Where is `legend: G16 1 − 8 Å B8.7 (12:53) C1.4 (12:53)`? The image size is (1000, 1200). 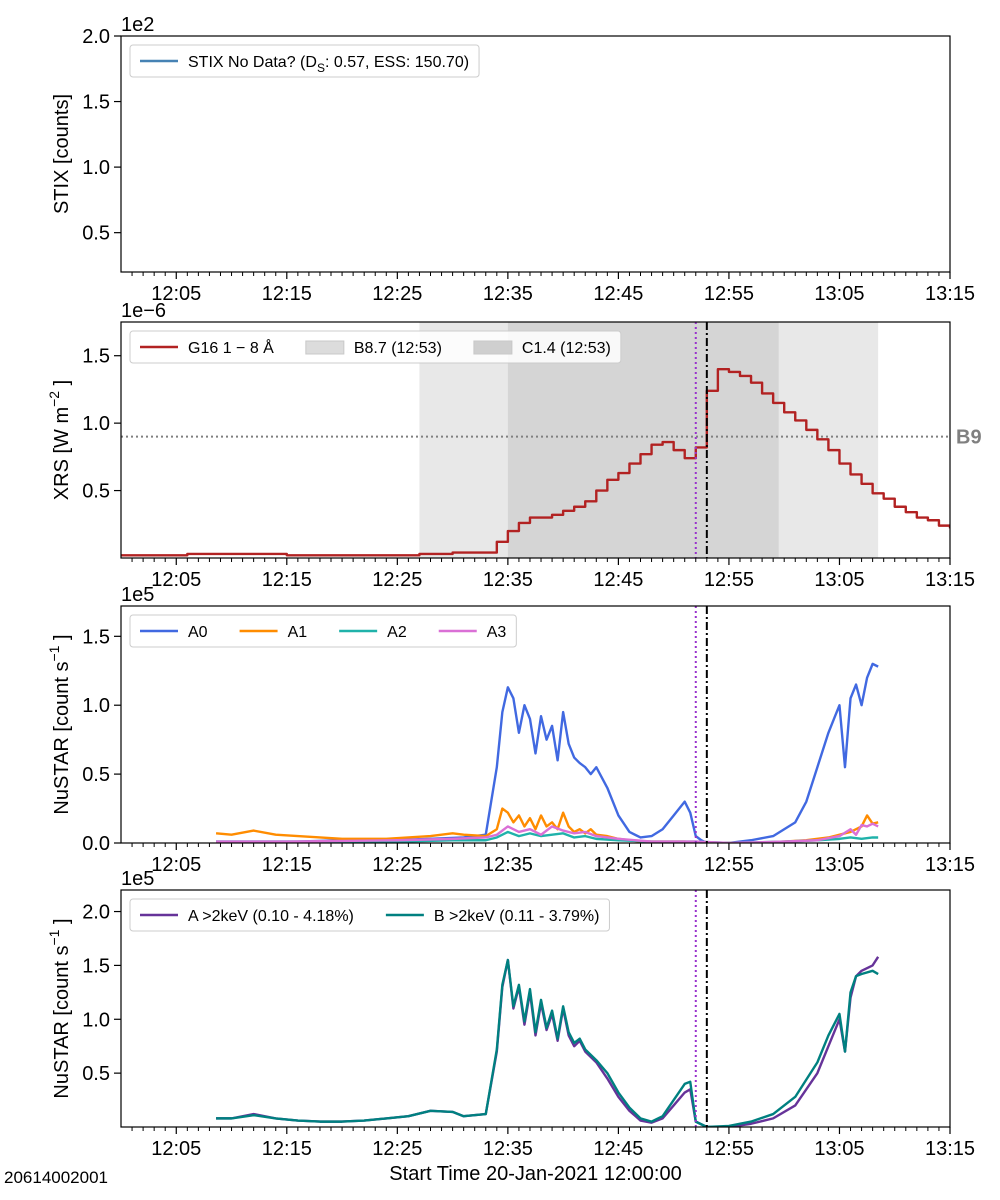 legend: G16 1 − 8 Å B8.7 (12:53) C1.4 (12:53) is located at coordinates (375, 347).